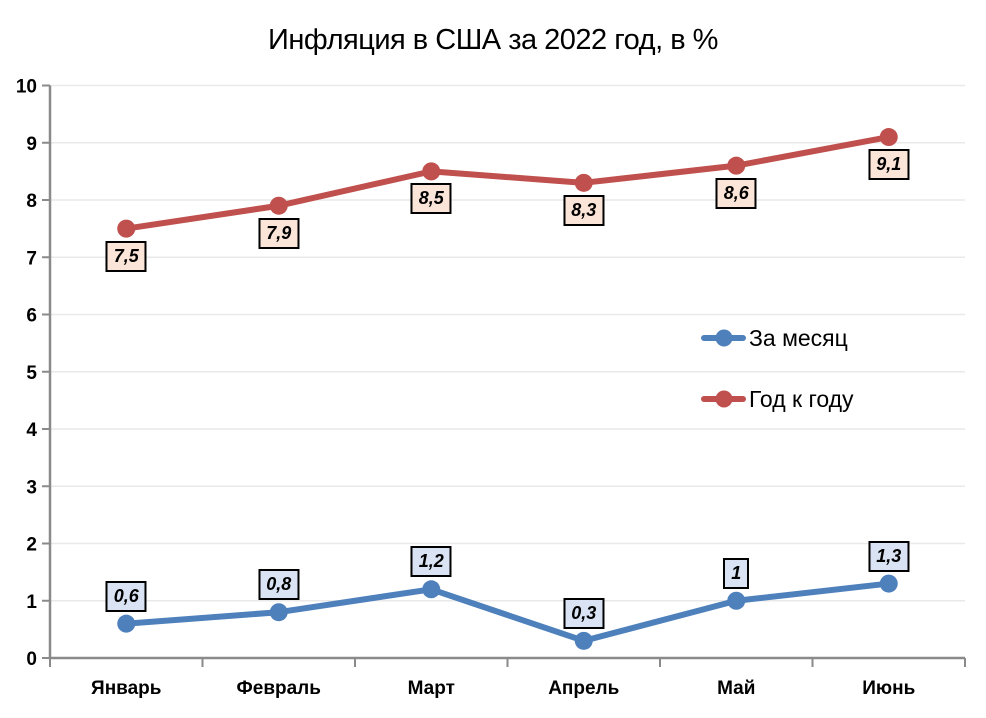 This screenshot has width=986, height=718. Describe the element at coordinates (31, 144) in the screenshot. I see `y-axis-label: 9` at that location.